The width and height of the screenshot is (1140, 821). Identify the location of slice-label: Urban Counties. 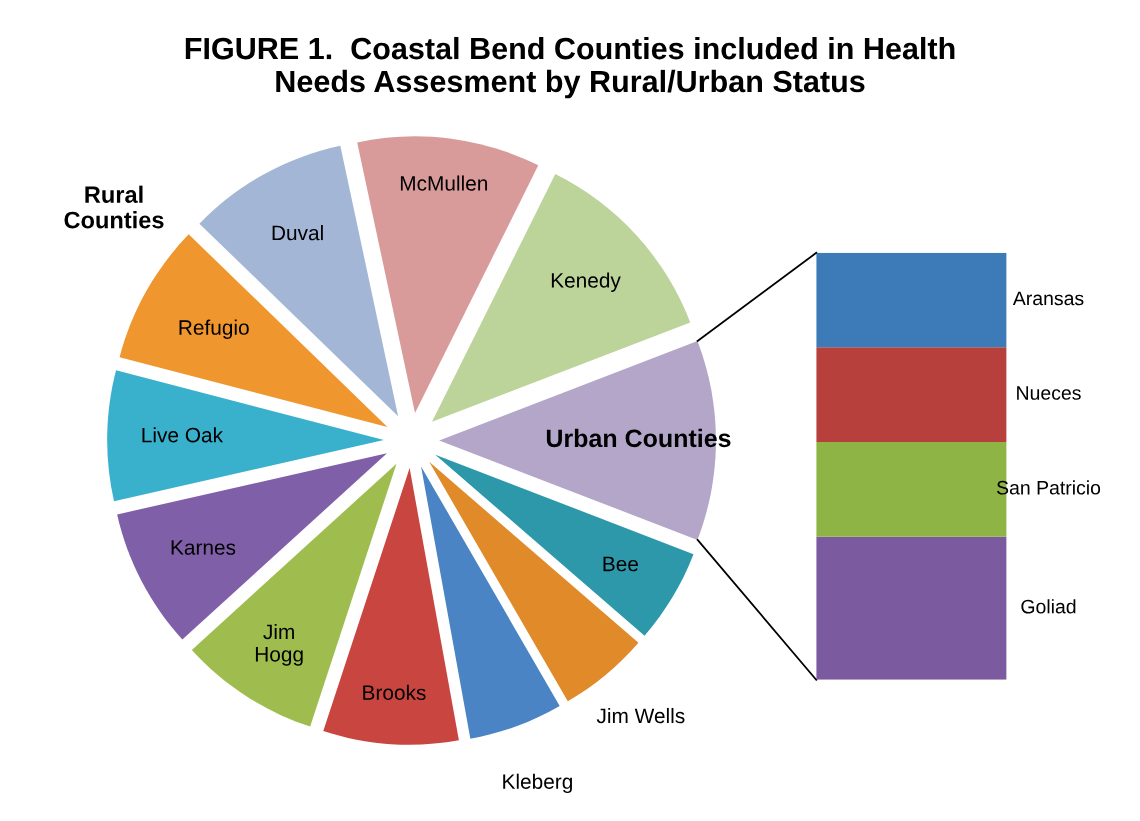
(638, 438).